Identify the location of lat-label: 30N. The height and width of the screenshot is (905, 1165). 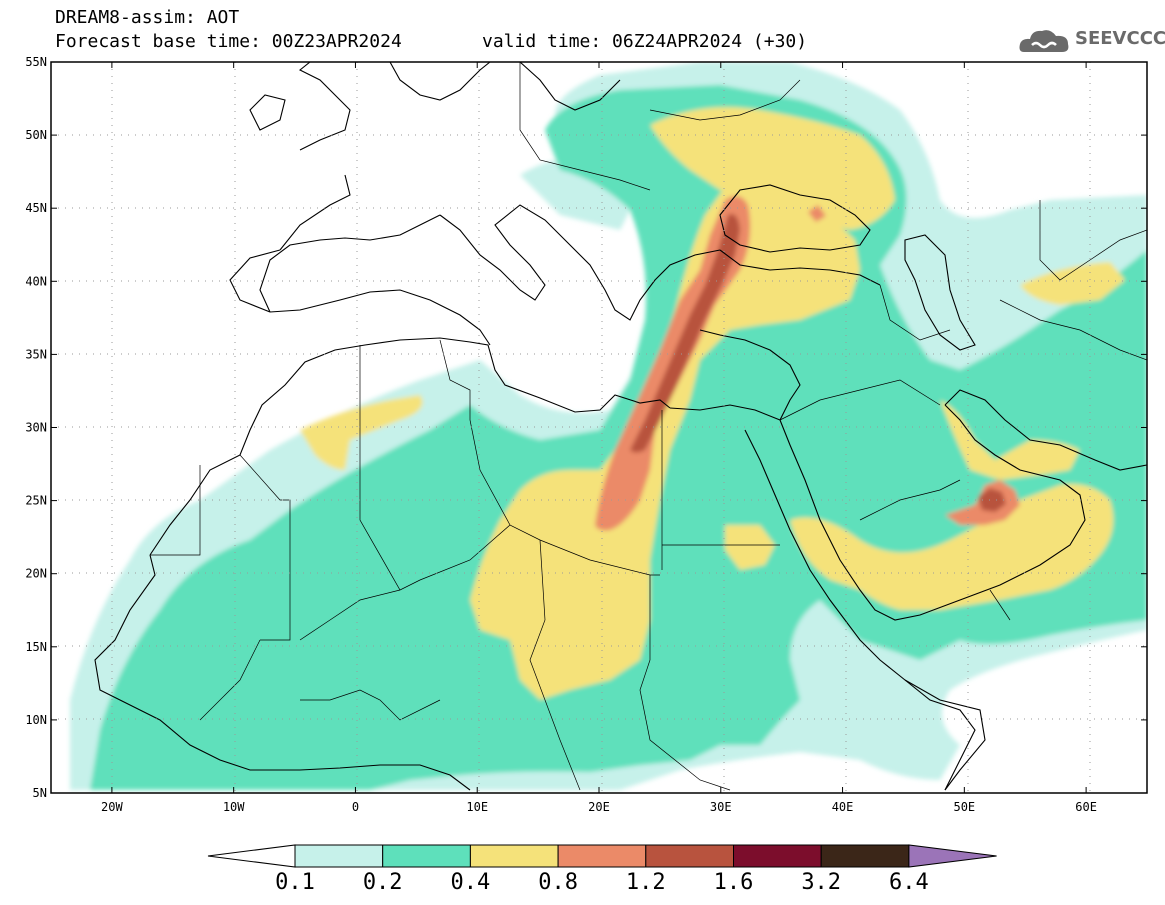
(36, 428).